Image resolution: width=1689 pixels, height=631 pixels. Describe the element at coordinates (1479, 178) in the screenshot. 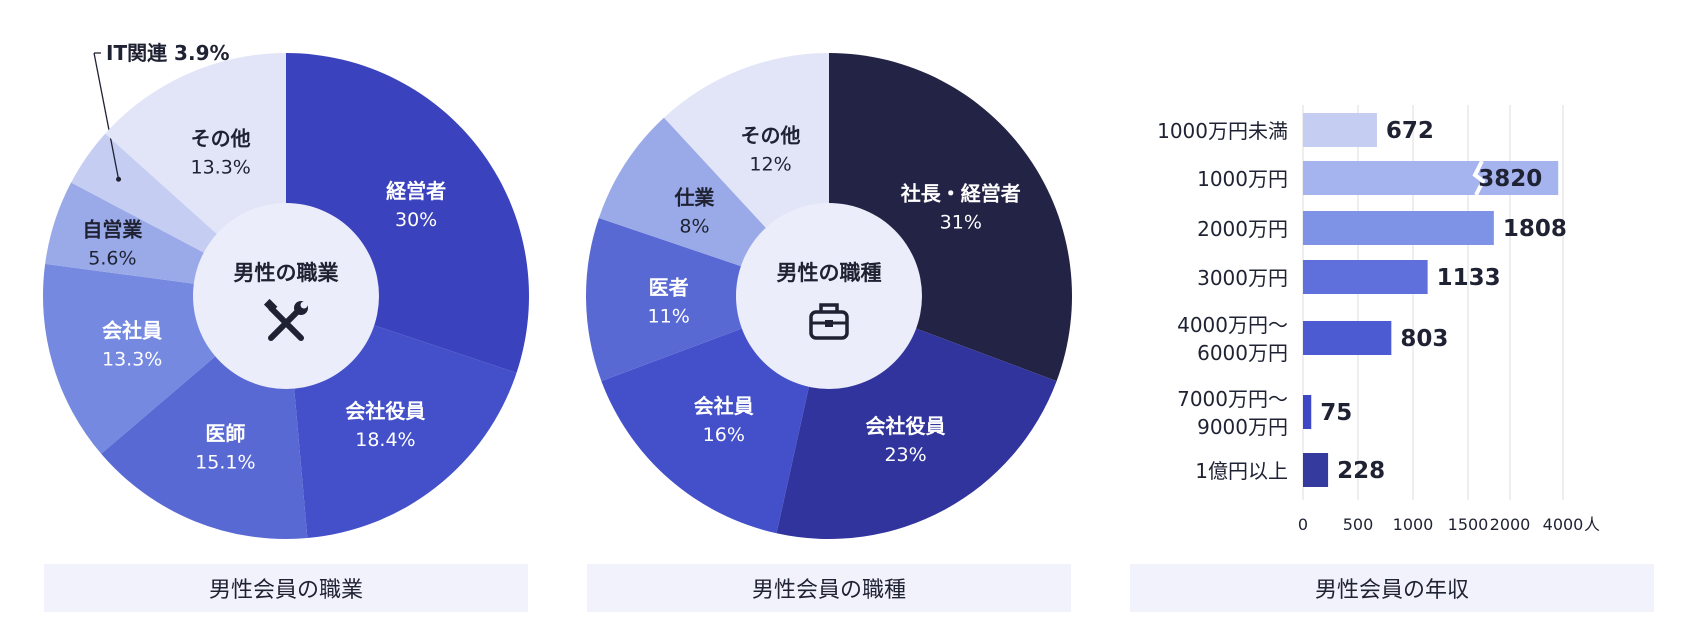

I see `axis-break-mark` at that location.